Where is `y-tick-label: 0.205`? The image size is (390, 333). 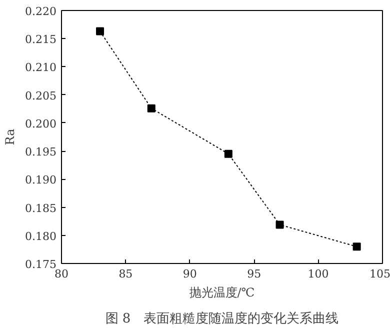
y-tick-label: 0.205 is located at coordinates (41, 95).